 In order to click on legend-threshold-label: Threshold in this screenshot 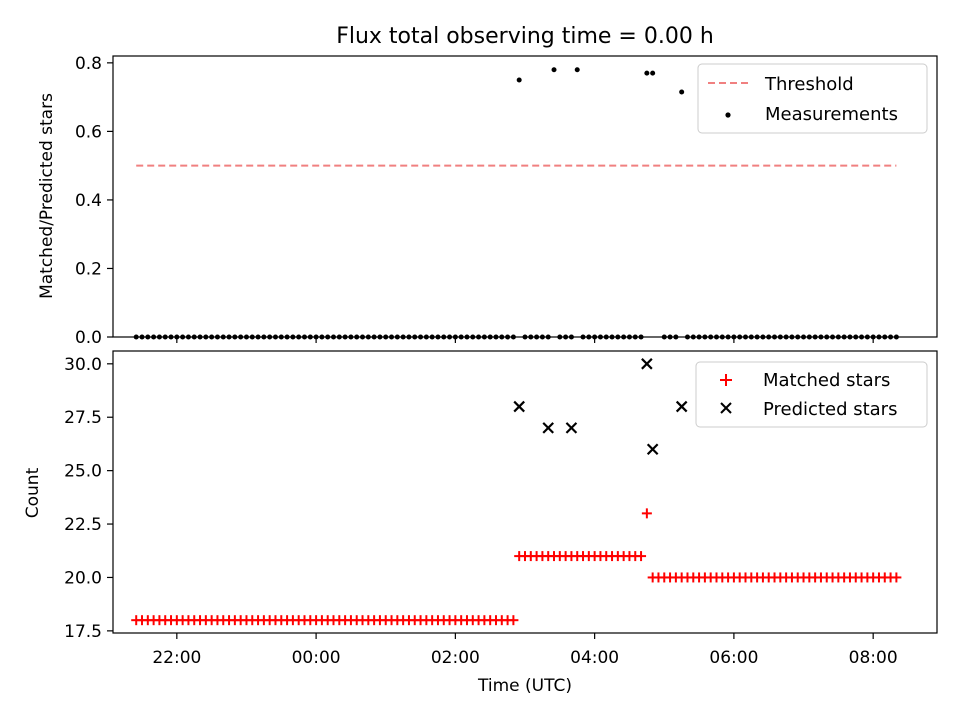, I will do `click(809, 84)`.